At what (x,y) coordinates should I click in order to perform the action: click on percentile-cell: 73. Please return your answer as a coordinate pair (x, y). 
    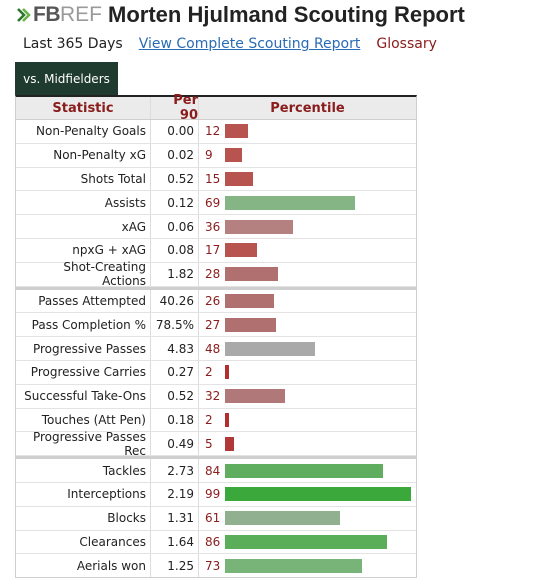
    Looking at the image, I should click on (307, 565).